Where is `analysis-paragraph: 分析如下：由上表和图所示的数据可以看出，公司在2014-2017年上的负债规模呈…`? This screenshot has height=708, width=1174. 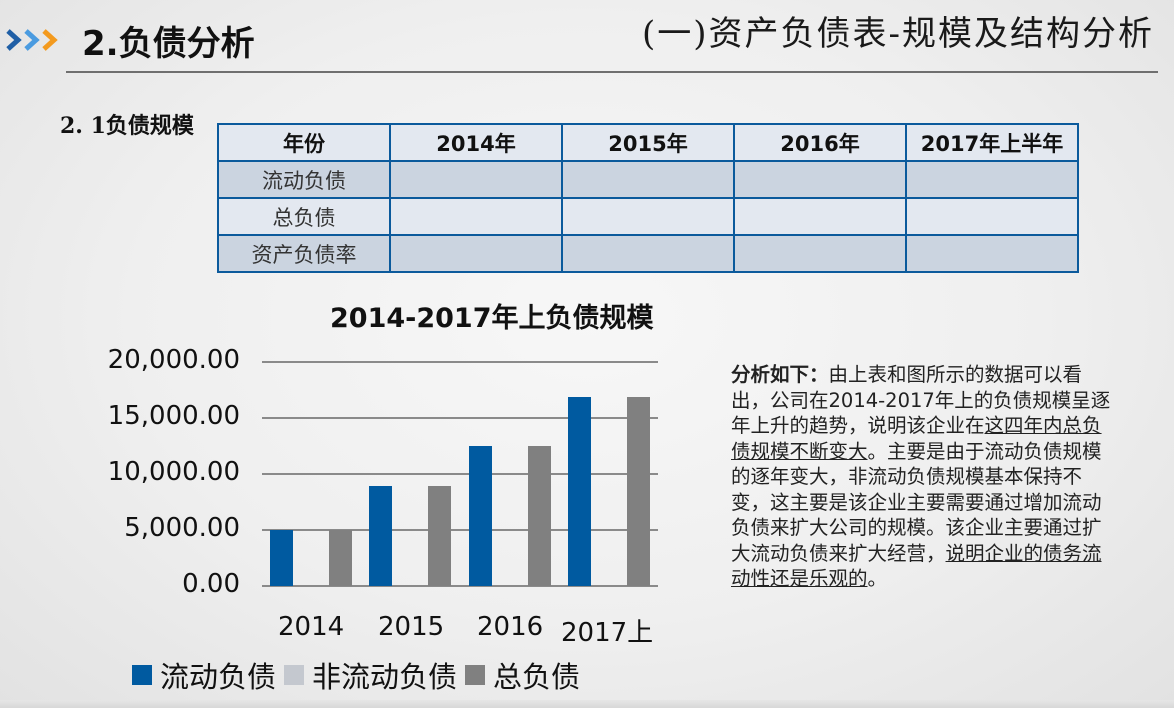
analysis-paragraph: 分析如下：由上表和图所示的数据可以看出，公司在2014-2017年上的负债规模呈… is located at coordinates (923, 477).